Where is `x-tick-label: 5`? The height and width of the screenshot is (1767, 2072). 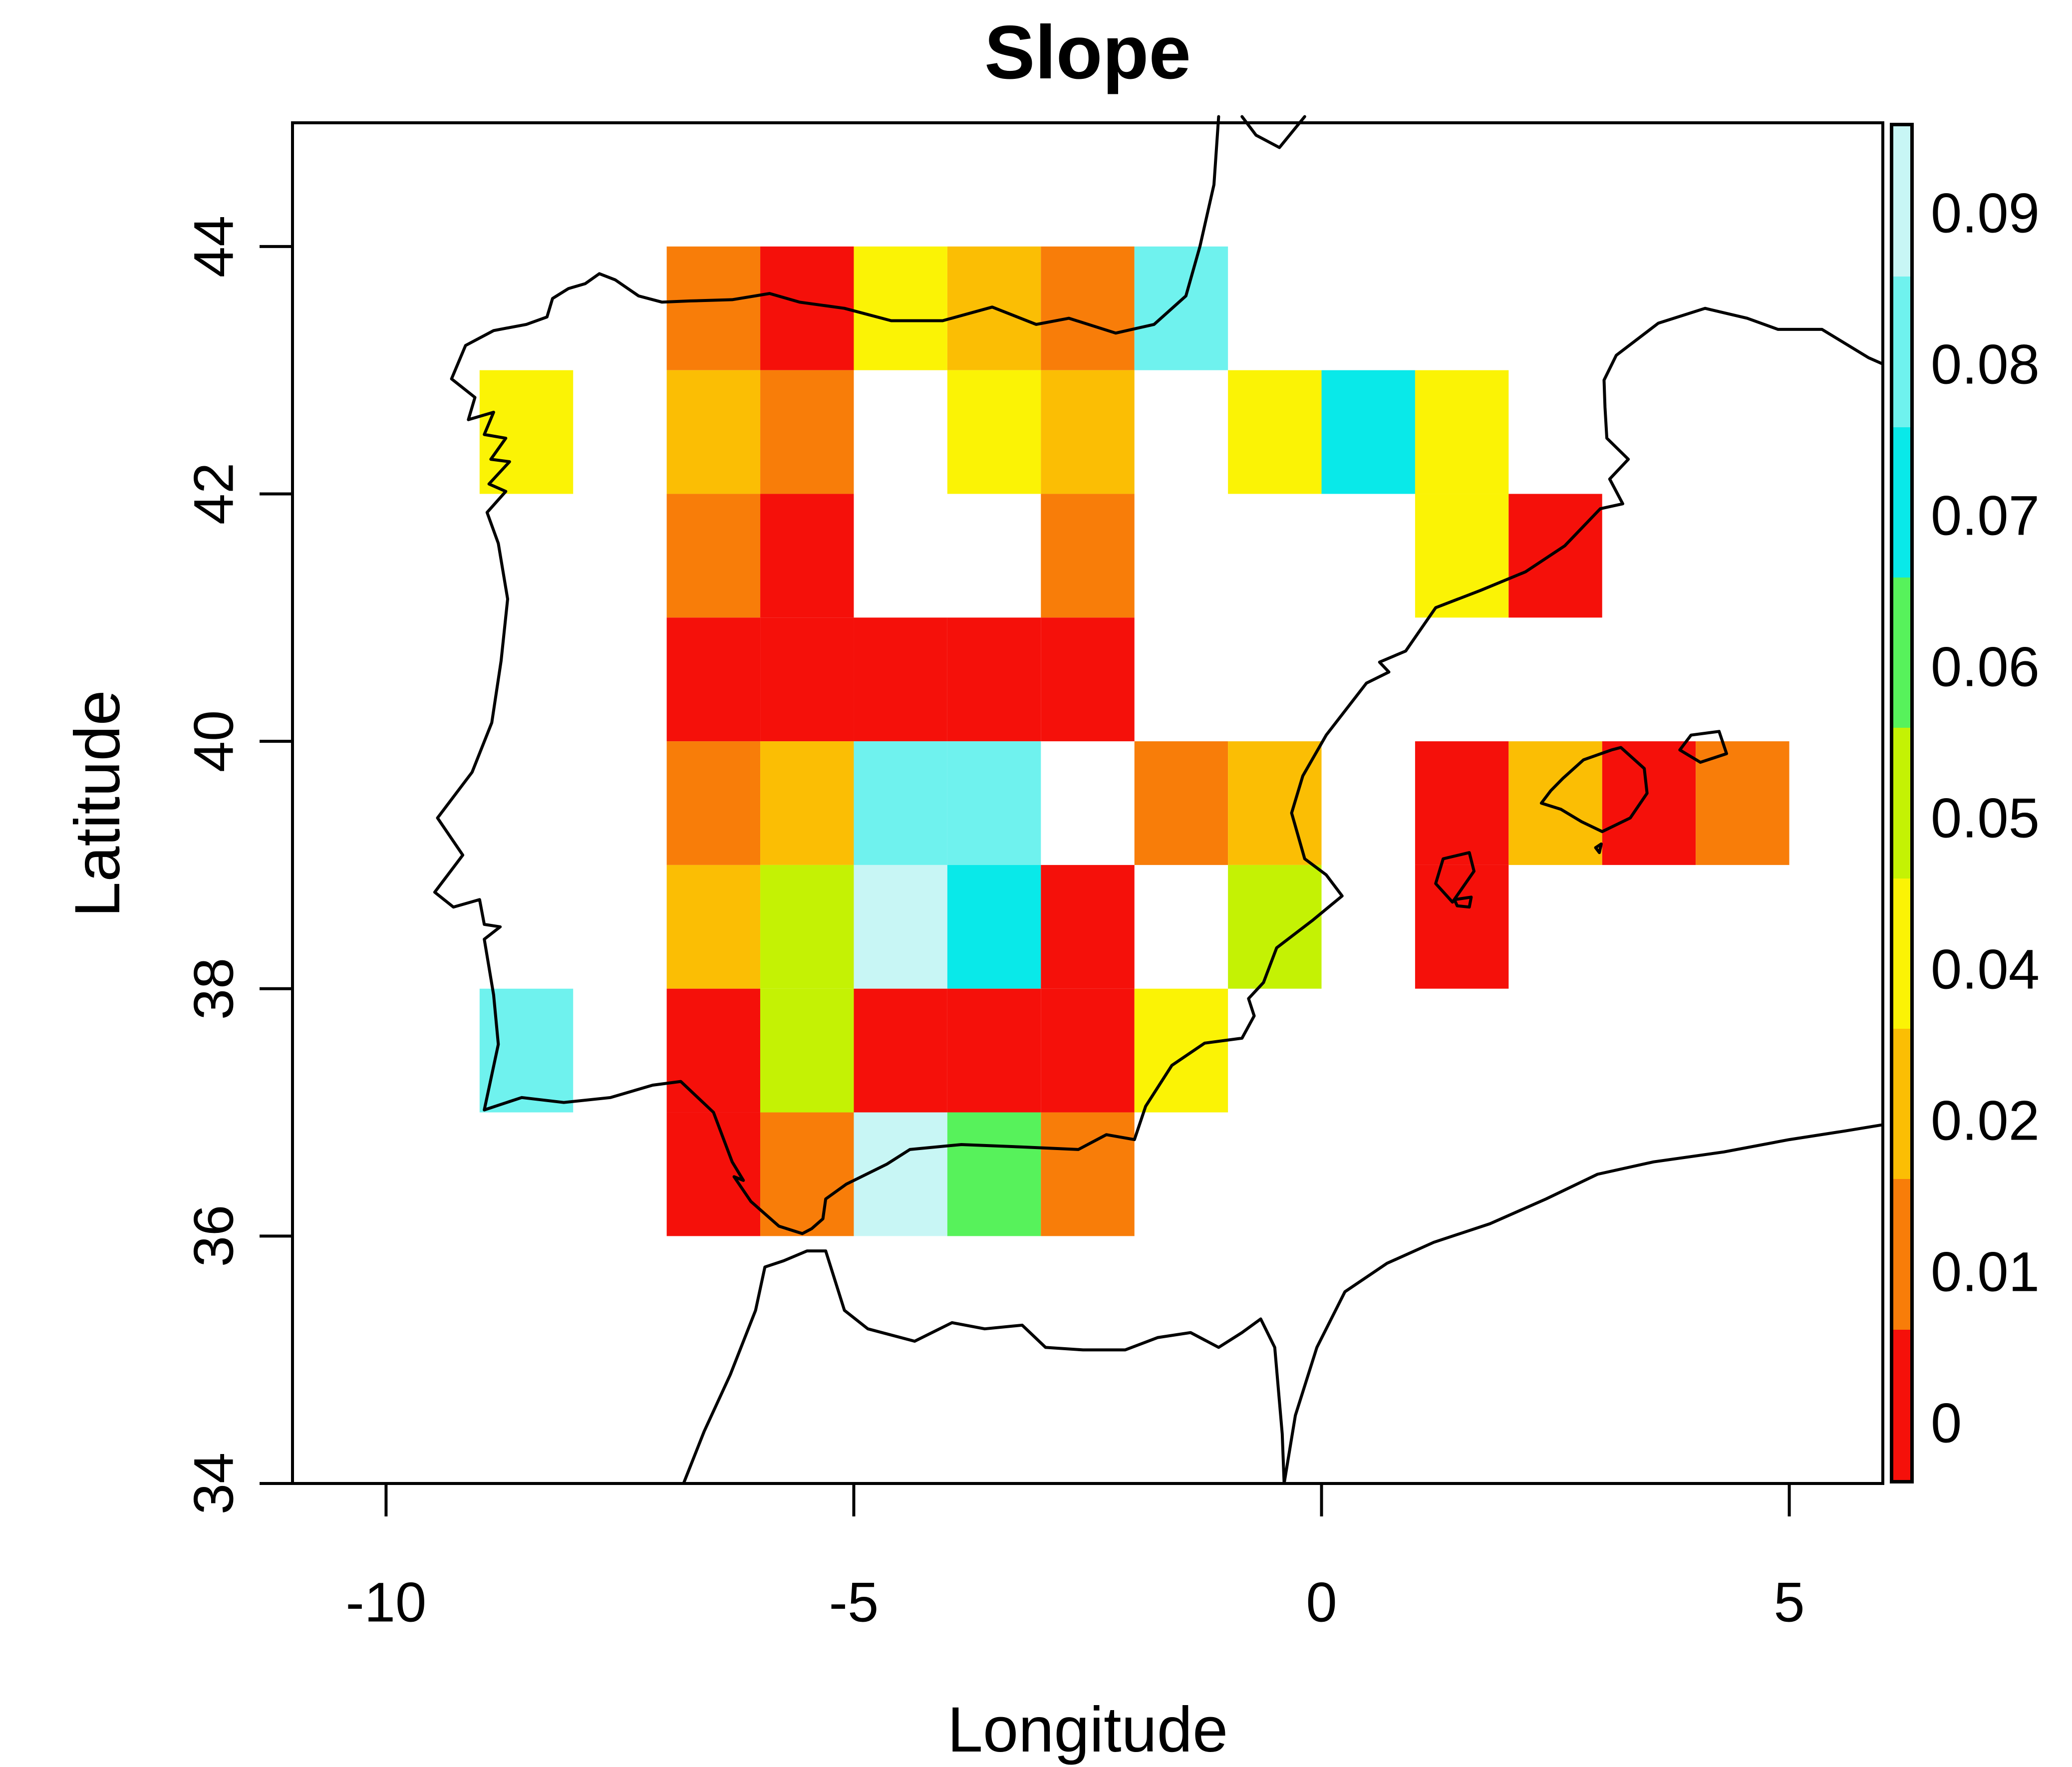
x-tick-label: 5 is located at coordinates (1790, 1602).